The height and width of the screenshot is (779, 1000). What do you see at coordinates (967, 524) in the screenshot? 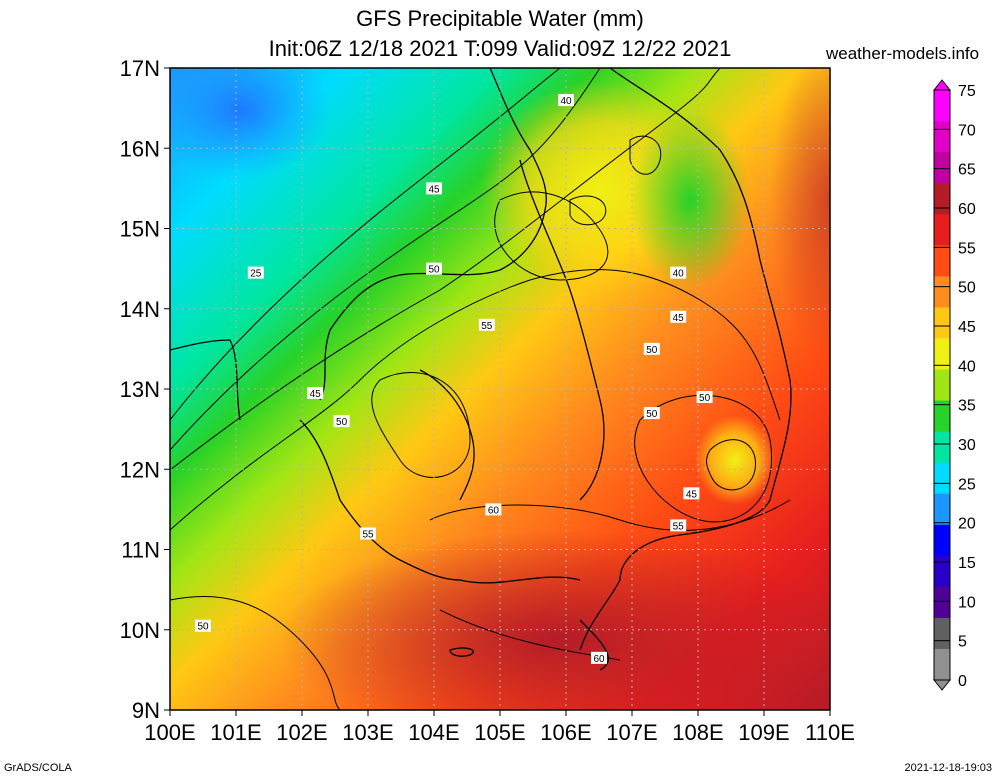
I see `colorbar-tick-label: 20` at bounding box center [967, 524].